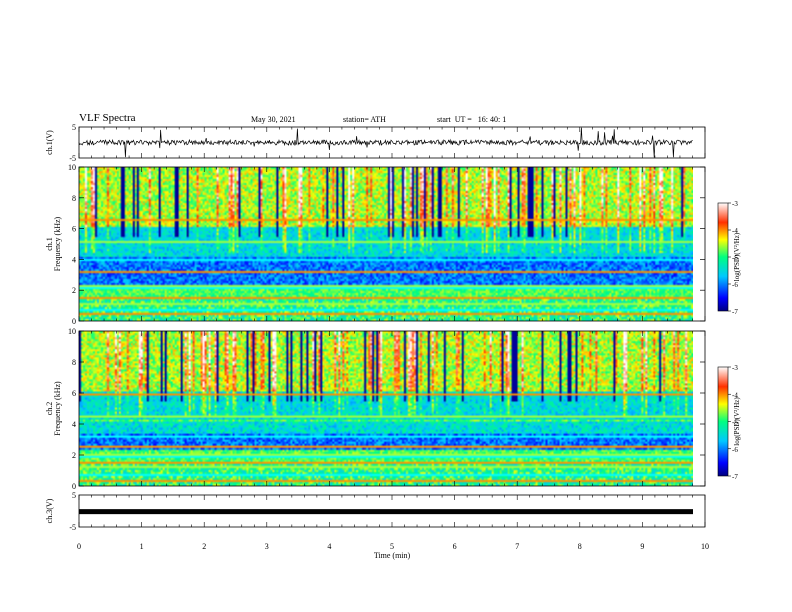 The width and height of the screenshot is (792, 612). Describe the element at coordinates (79, 546) in the screenshot. I see `x-tick-label: 0` at that location.